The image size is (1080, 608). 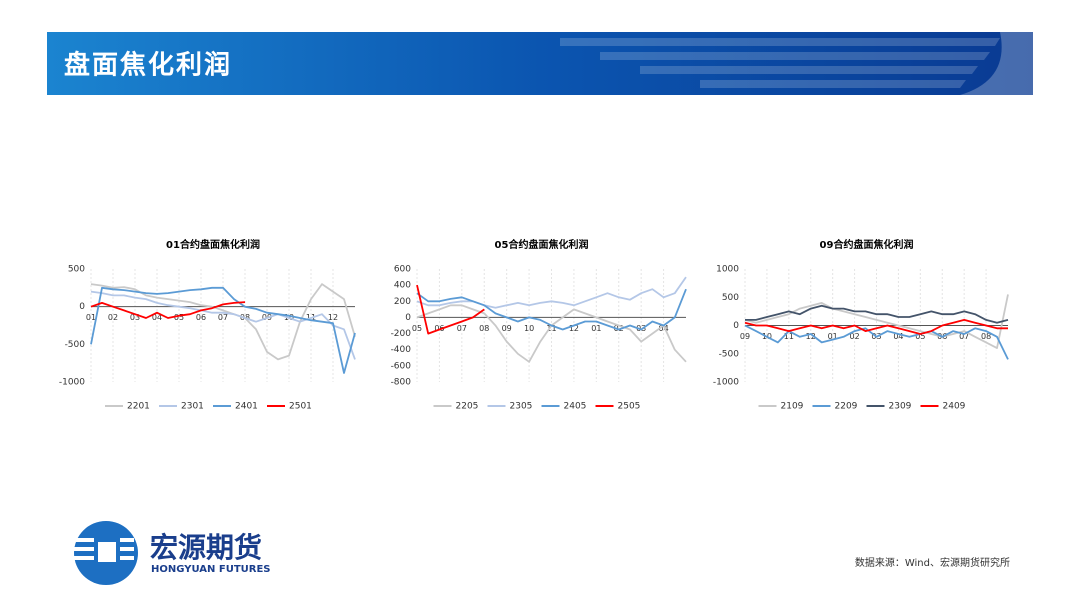 What do you see at coordinates (932, 562) in the screenshot?
I see `source-note: 数据来源：Wind、宏源期货研究所` at bounding box center [932, 562].